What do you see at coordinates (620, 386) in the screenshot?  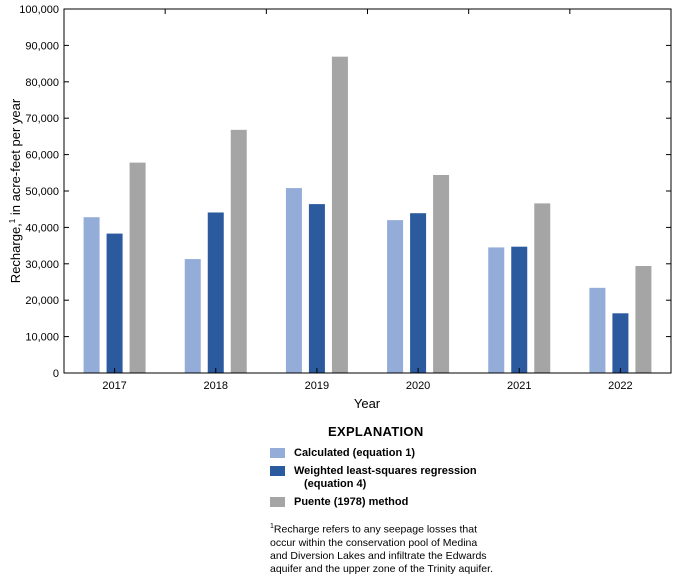 I see `x-tick-label: 2022` at bounding box center [620, 386].